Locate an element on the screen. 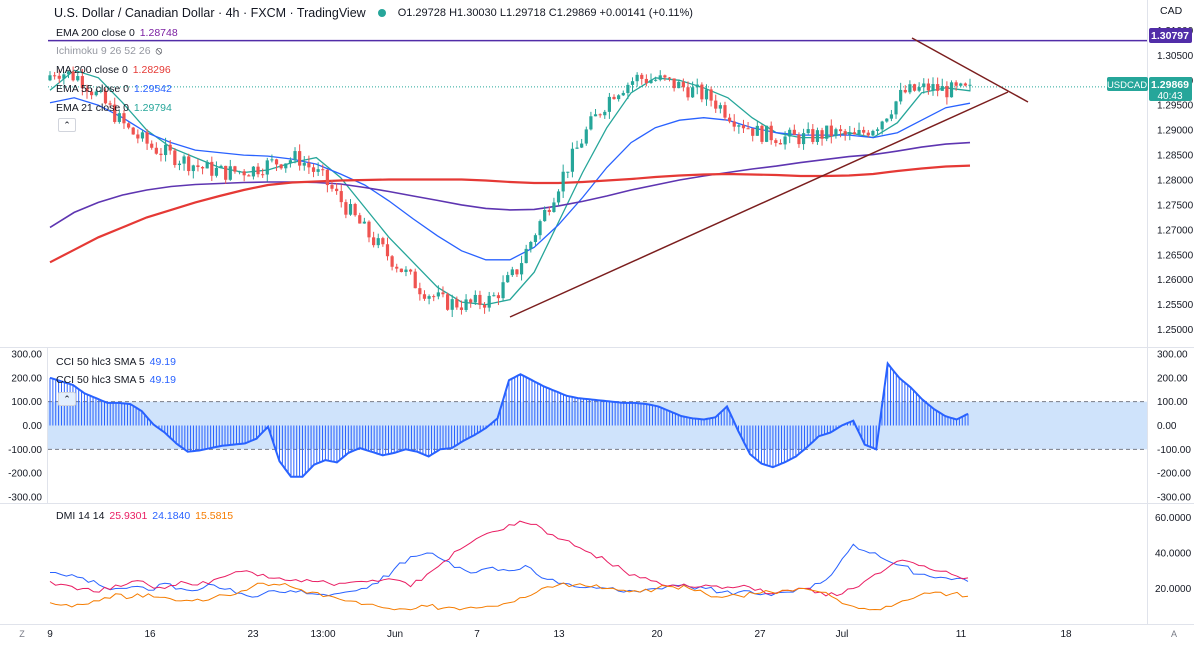 This screenshot has height=646, width=1194. ma200-line is located at coordinates (510, 214).